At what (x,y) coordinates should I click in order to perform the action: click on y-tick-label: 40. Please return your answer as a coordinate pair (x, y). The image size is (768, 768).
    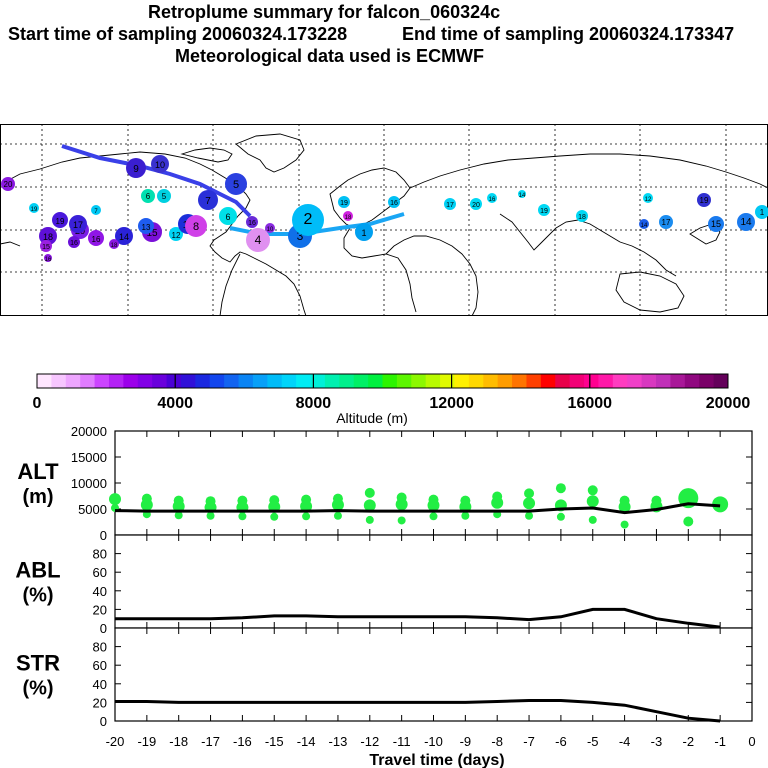
    Looking at the image, I should click on (100, 591).